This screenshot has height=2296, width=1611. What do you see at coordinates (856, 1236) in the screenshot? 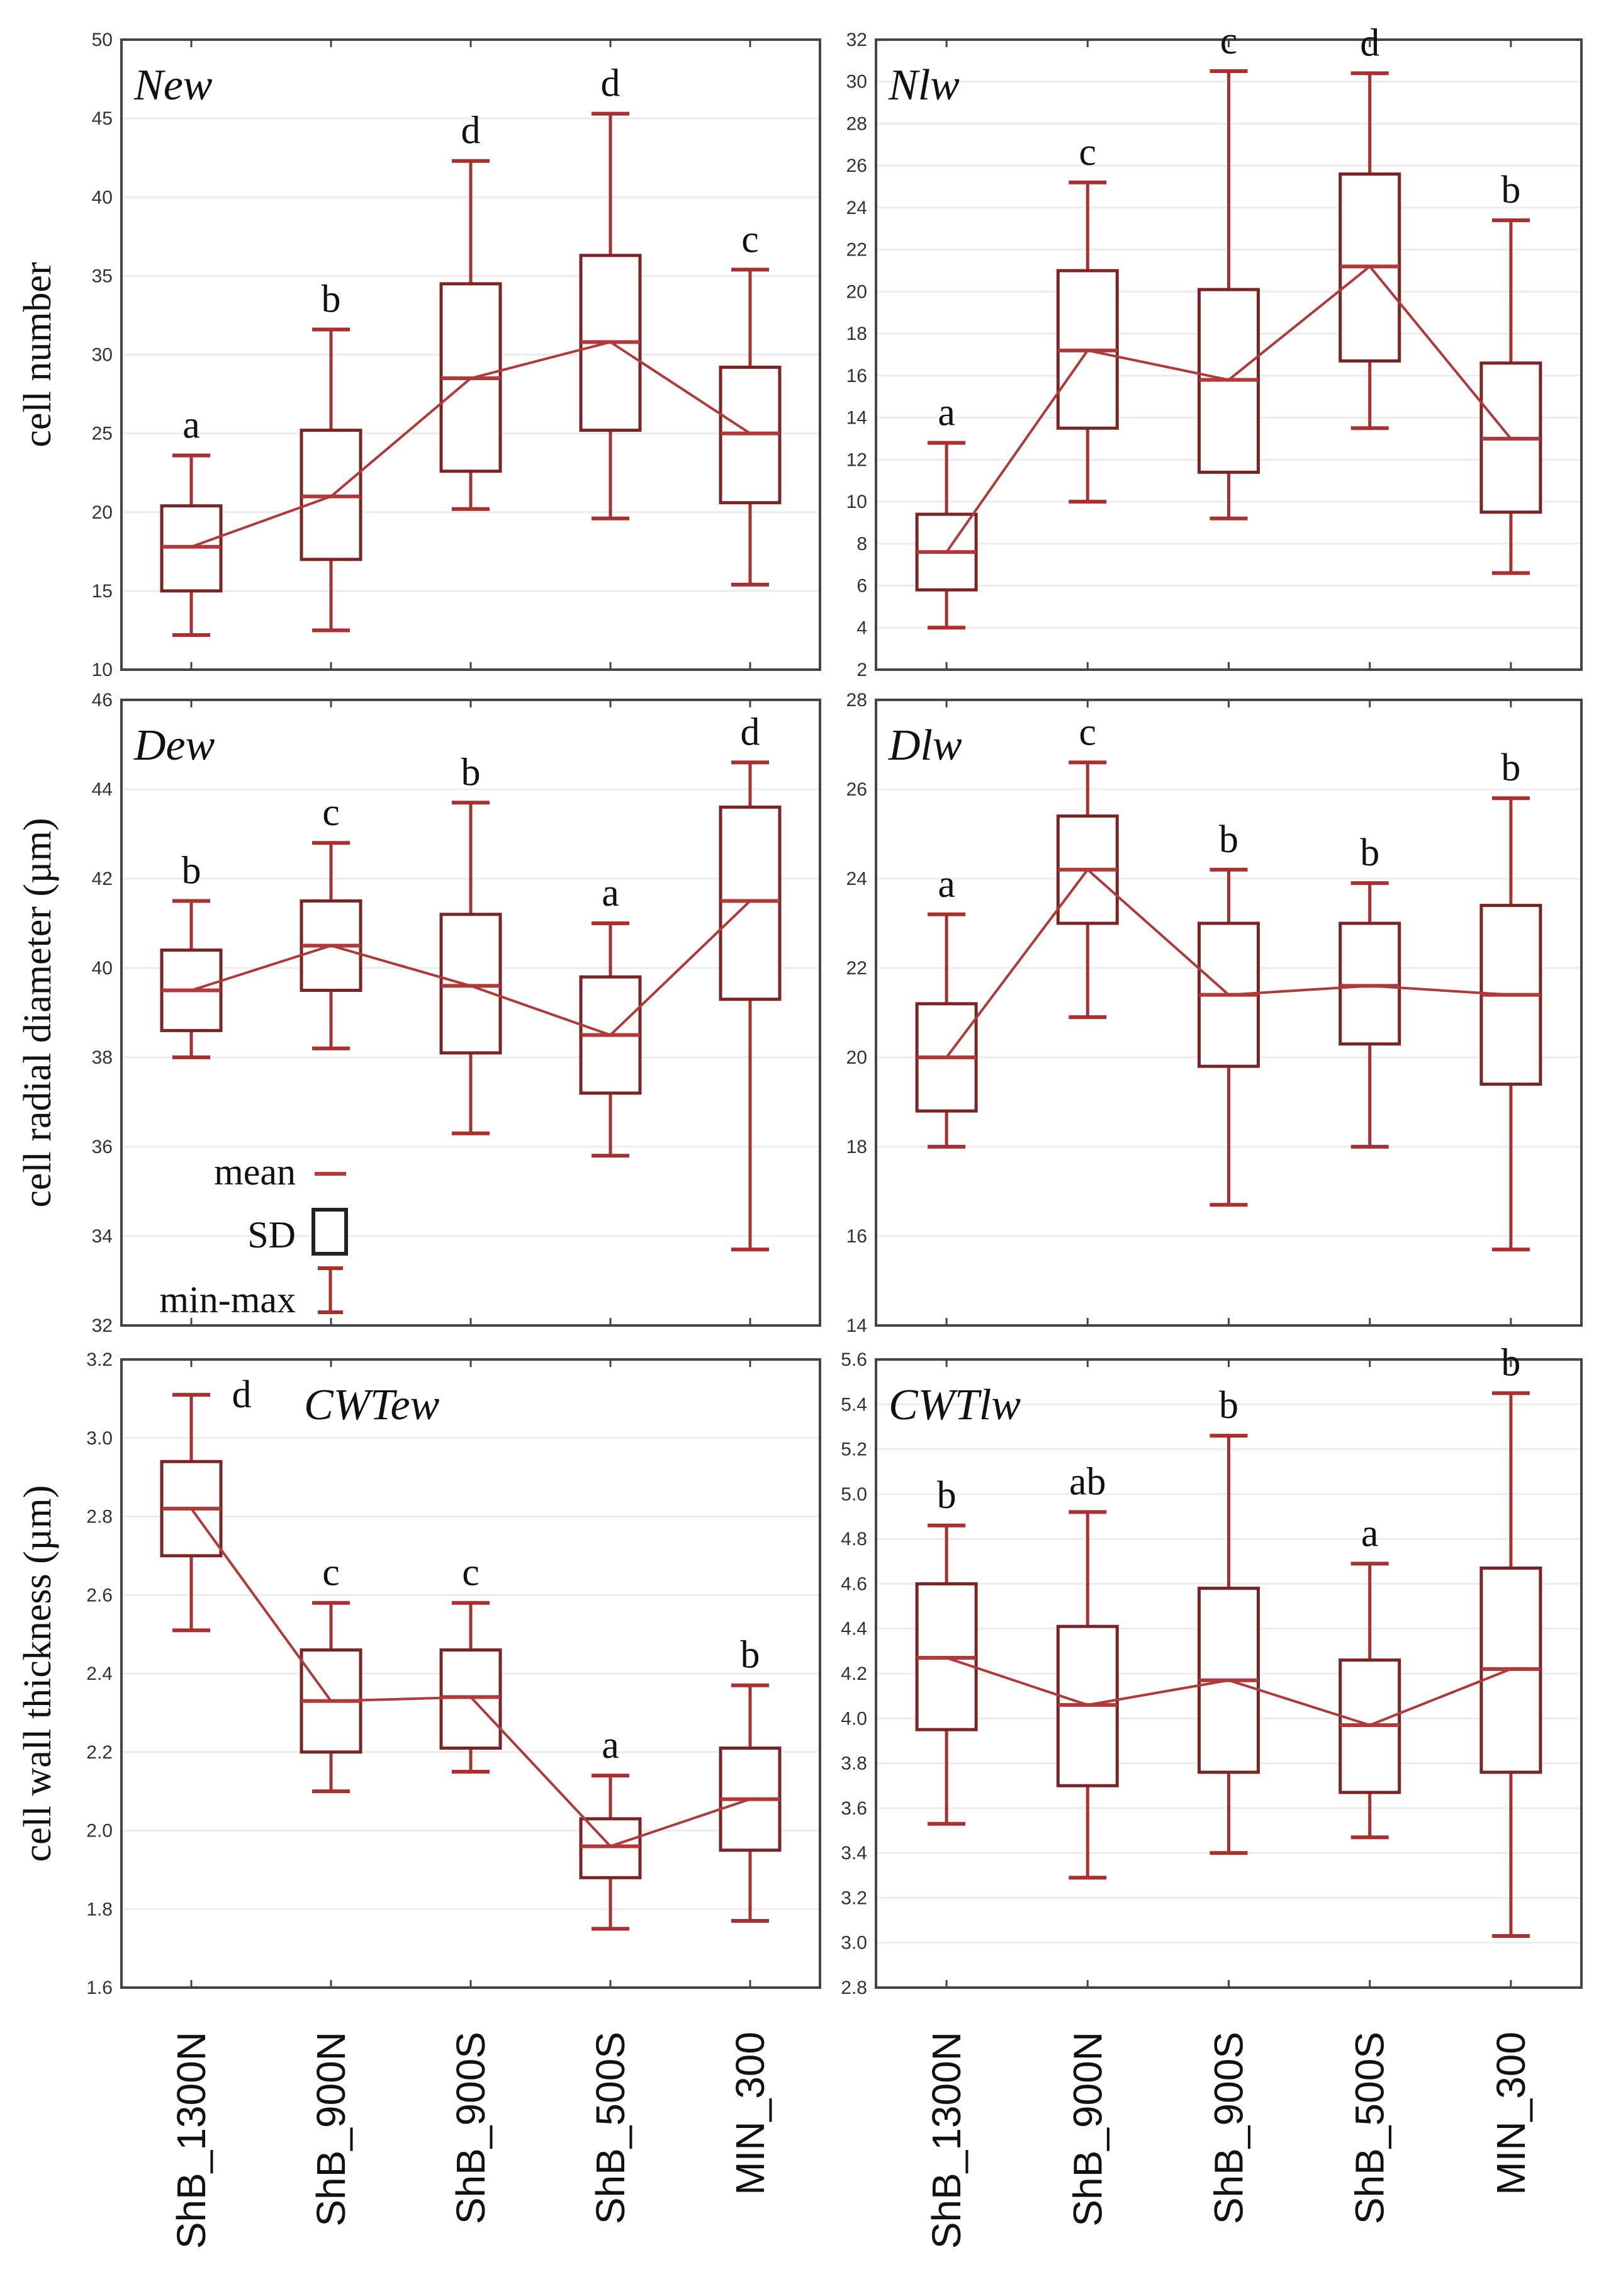
I see `y-tick-label: 16` at bounding box center [856, 1236].